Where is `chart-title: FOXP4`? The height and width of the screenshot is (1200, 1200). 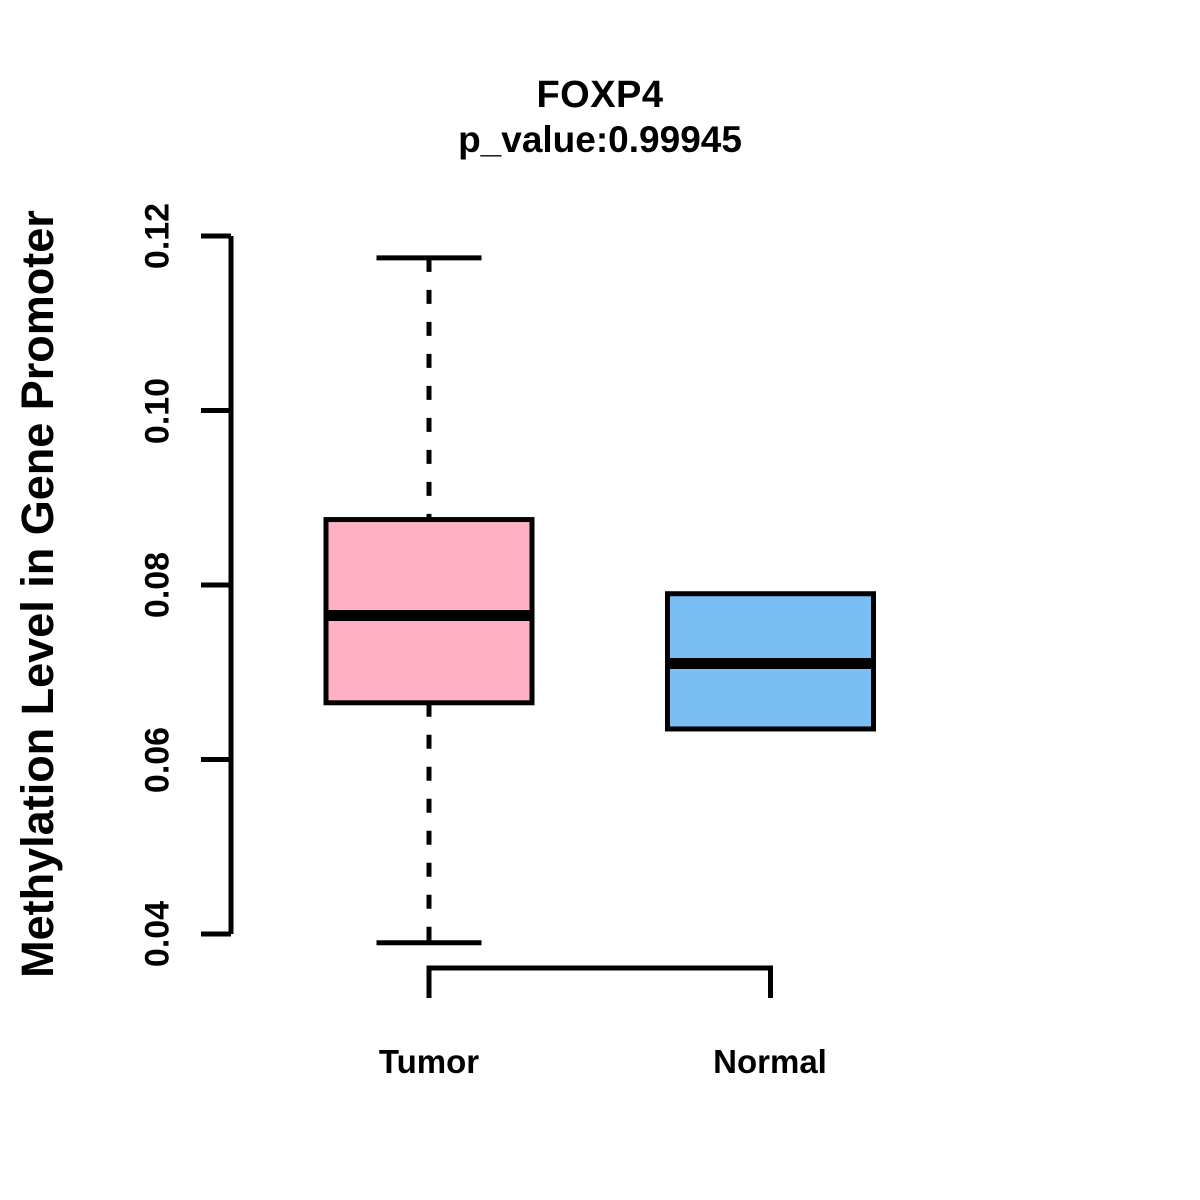 chart-title: FOXP4 is located at coordinates (600, 95).